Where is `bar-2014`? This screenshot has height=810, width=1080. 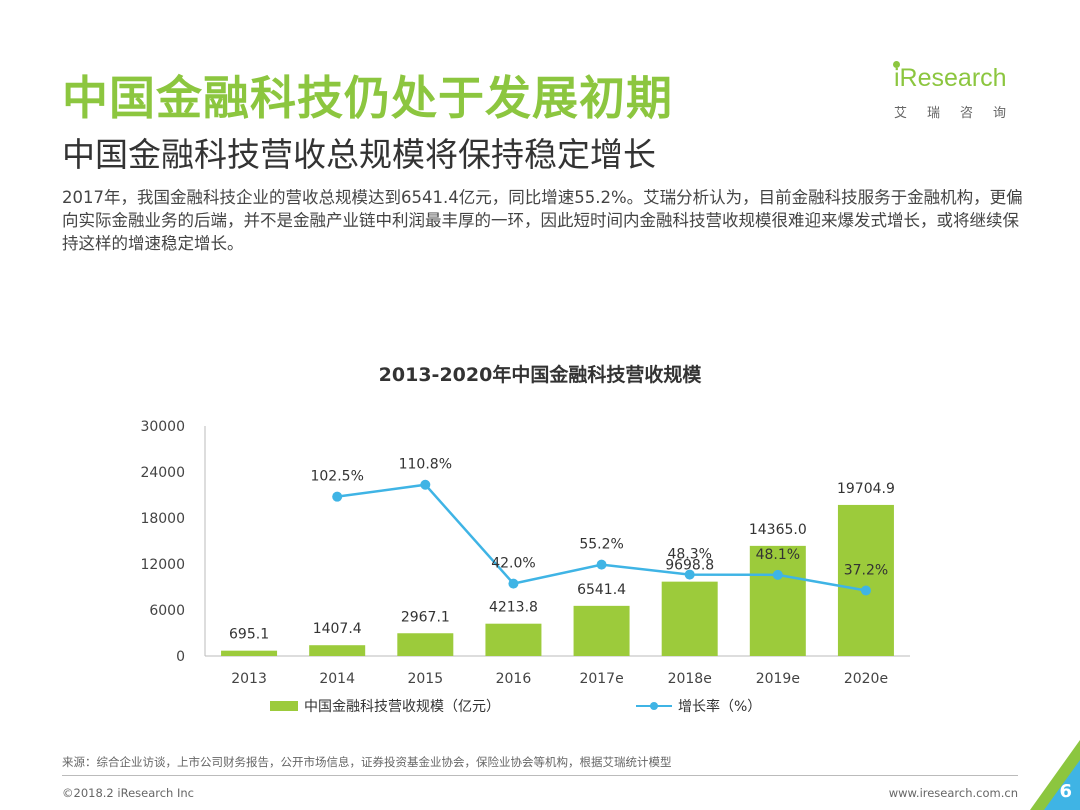
bar-2014 is located at coordinates (337, 650).